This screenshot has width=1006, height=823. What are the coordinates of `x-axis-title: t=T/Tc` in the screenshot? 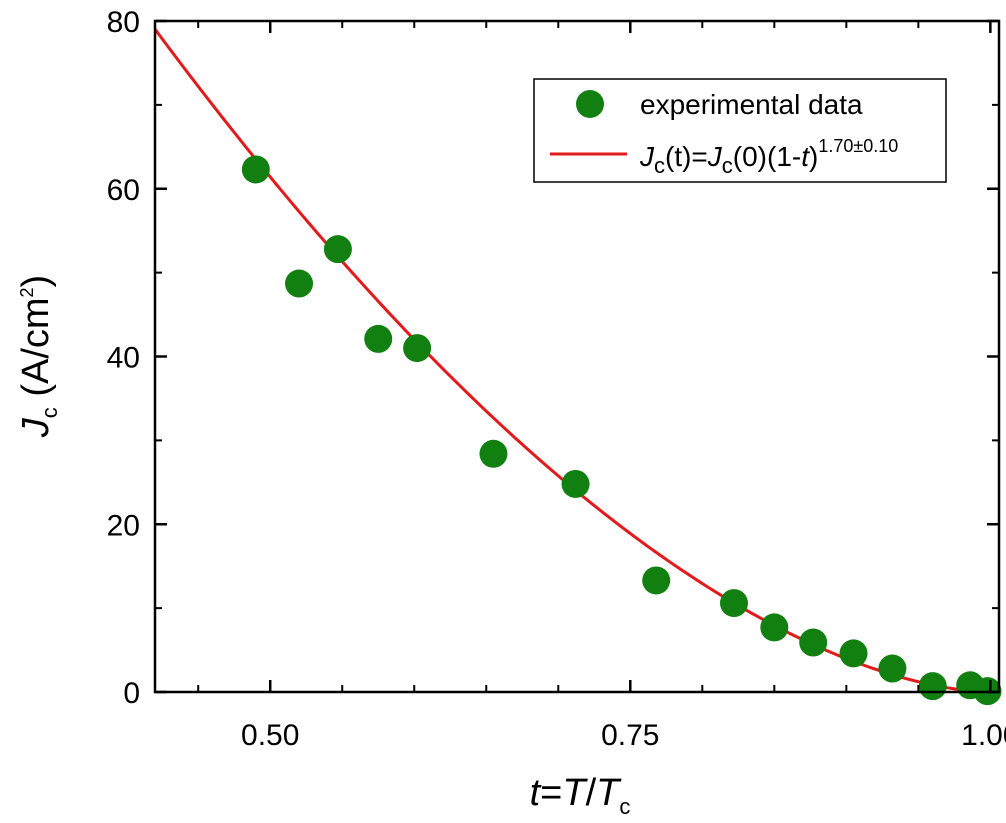 It's located at (580, 795).